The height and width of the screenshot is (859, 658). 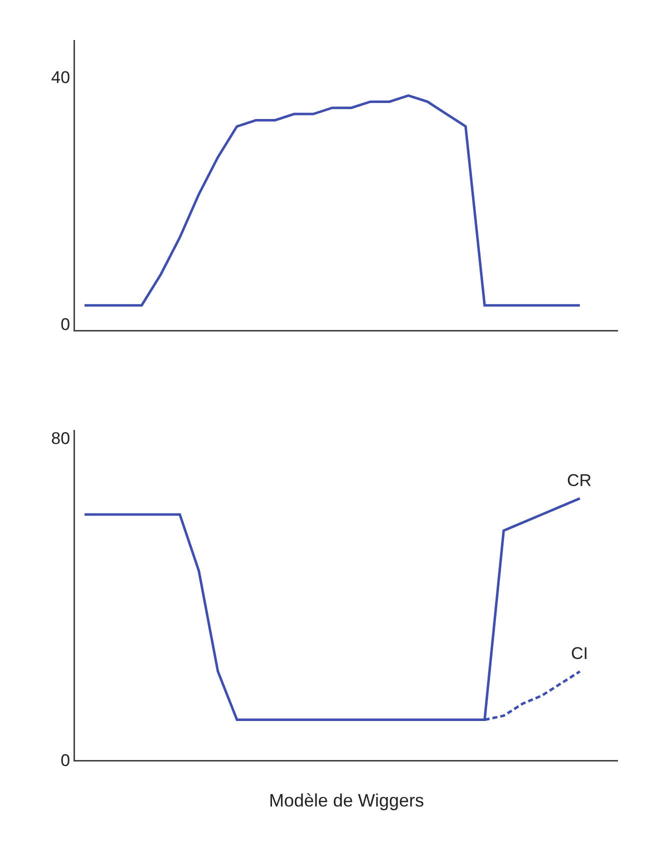 What do you see at coordinates (60, 438) in the screenshot?
I see `y-tick-label: 80` at bounding box center [60, 438].